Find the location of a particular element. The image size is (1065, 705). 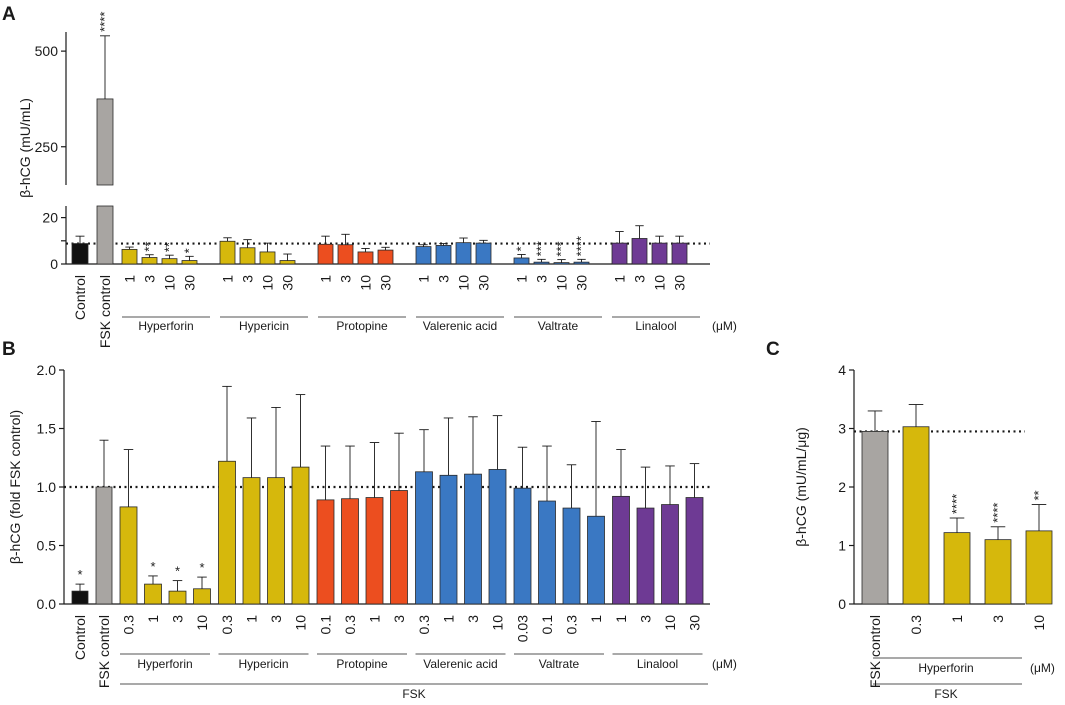

panel-c-unit-label: (μM) is located at coordinates (1042, 668).